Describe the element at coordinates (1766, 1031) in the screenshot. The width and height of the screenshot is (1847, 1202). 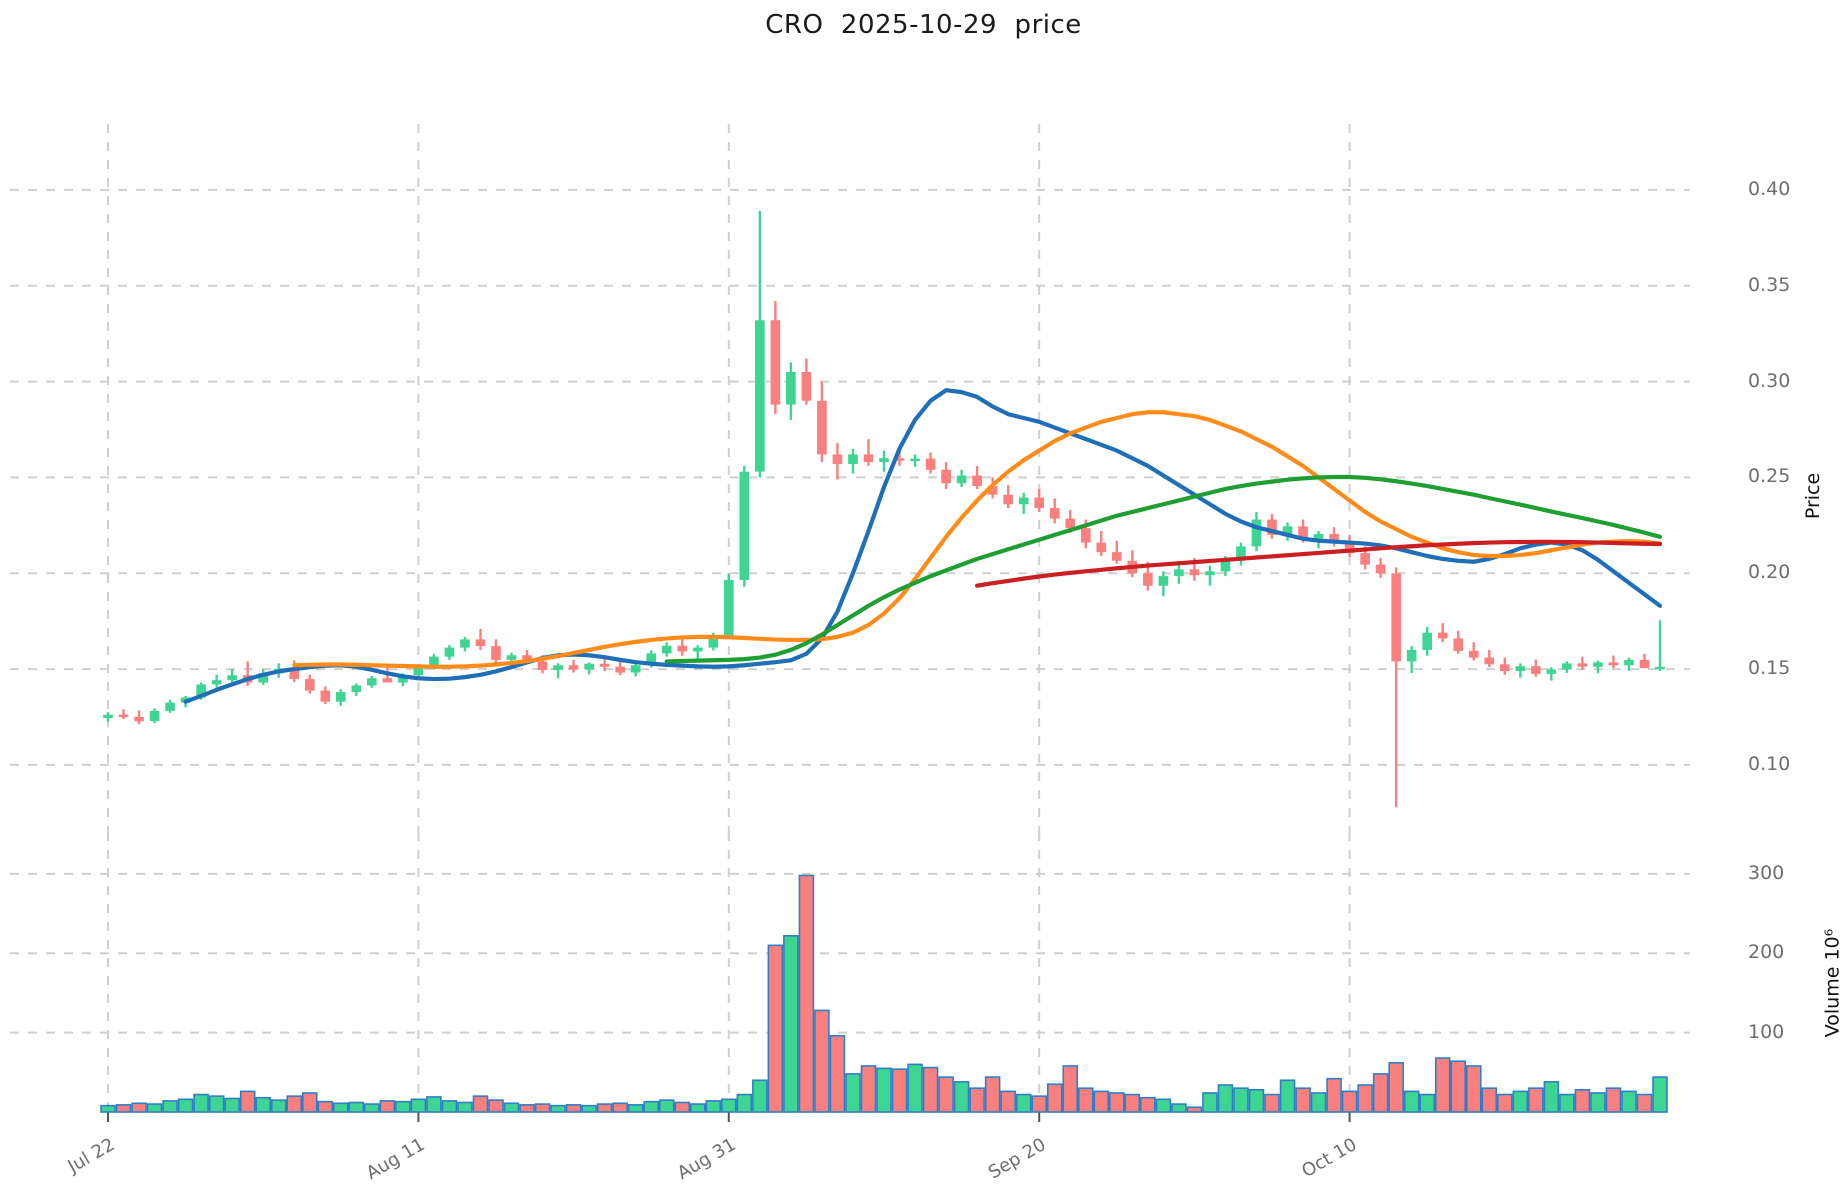
I see `volume-tick-label: 100` at that location.